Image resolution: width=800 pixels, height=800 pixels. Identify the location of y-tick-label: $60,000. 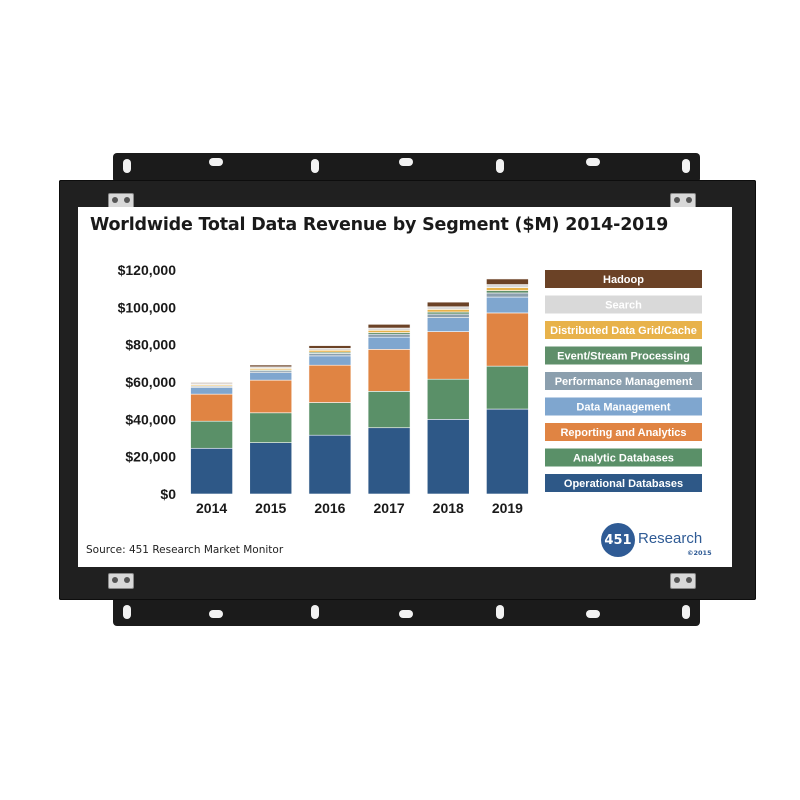
(150, 382).